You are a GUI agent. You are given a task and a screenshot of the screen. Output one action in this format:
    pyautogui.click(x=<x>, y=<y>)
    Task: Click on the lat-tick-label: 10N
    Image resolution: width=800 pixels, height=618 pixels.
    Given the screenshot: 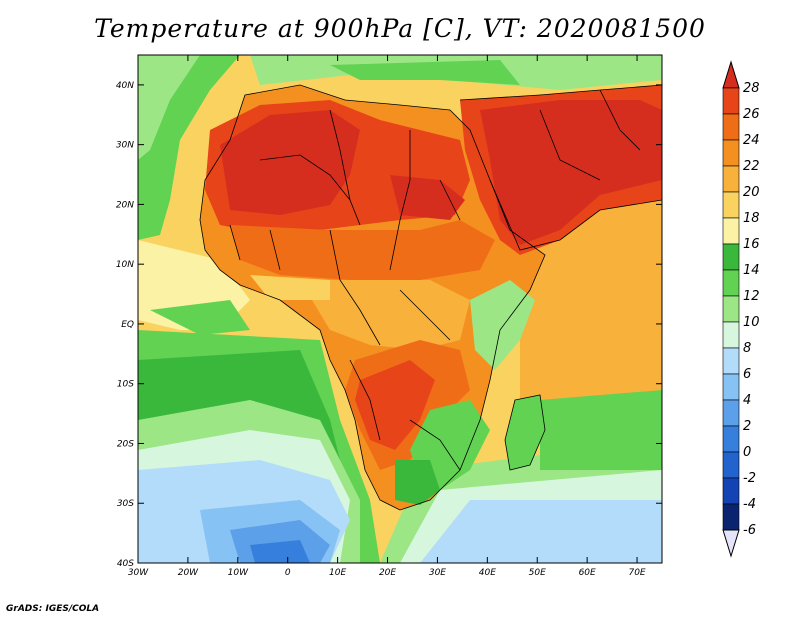 What is the action you would take?
    pyautogui.click(x=125, y=265)
    